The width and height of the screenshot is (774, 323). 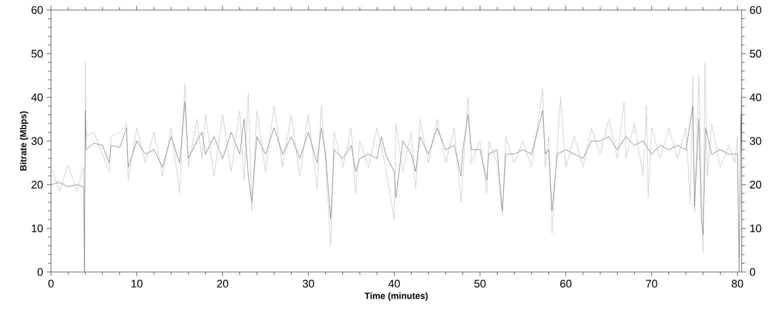 I want to click on y2-tick-label: 30, so click(x=756, y=141).